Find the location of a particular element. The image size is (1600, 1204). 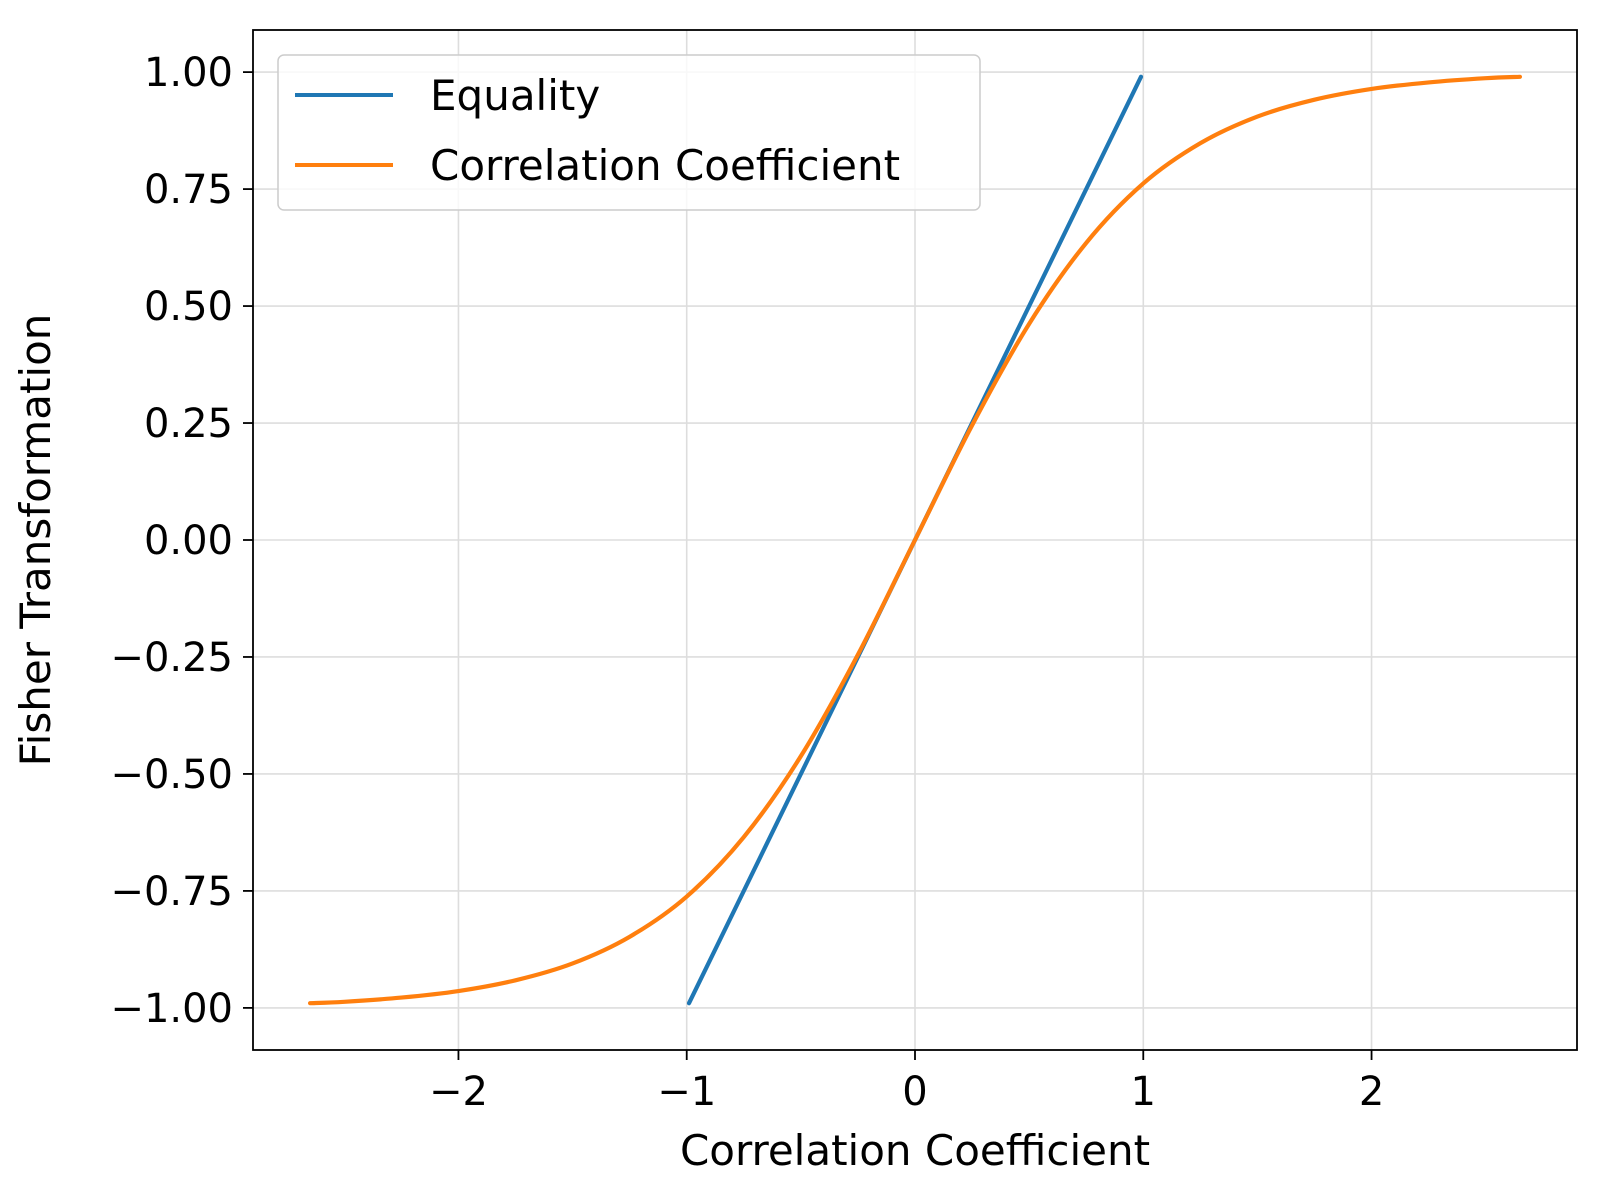

y-tick-label: 0.75 is located at coordinates (188, 190).